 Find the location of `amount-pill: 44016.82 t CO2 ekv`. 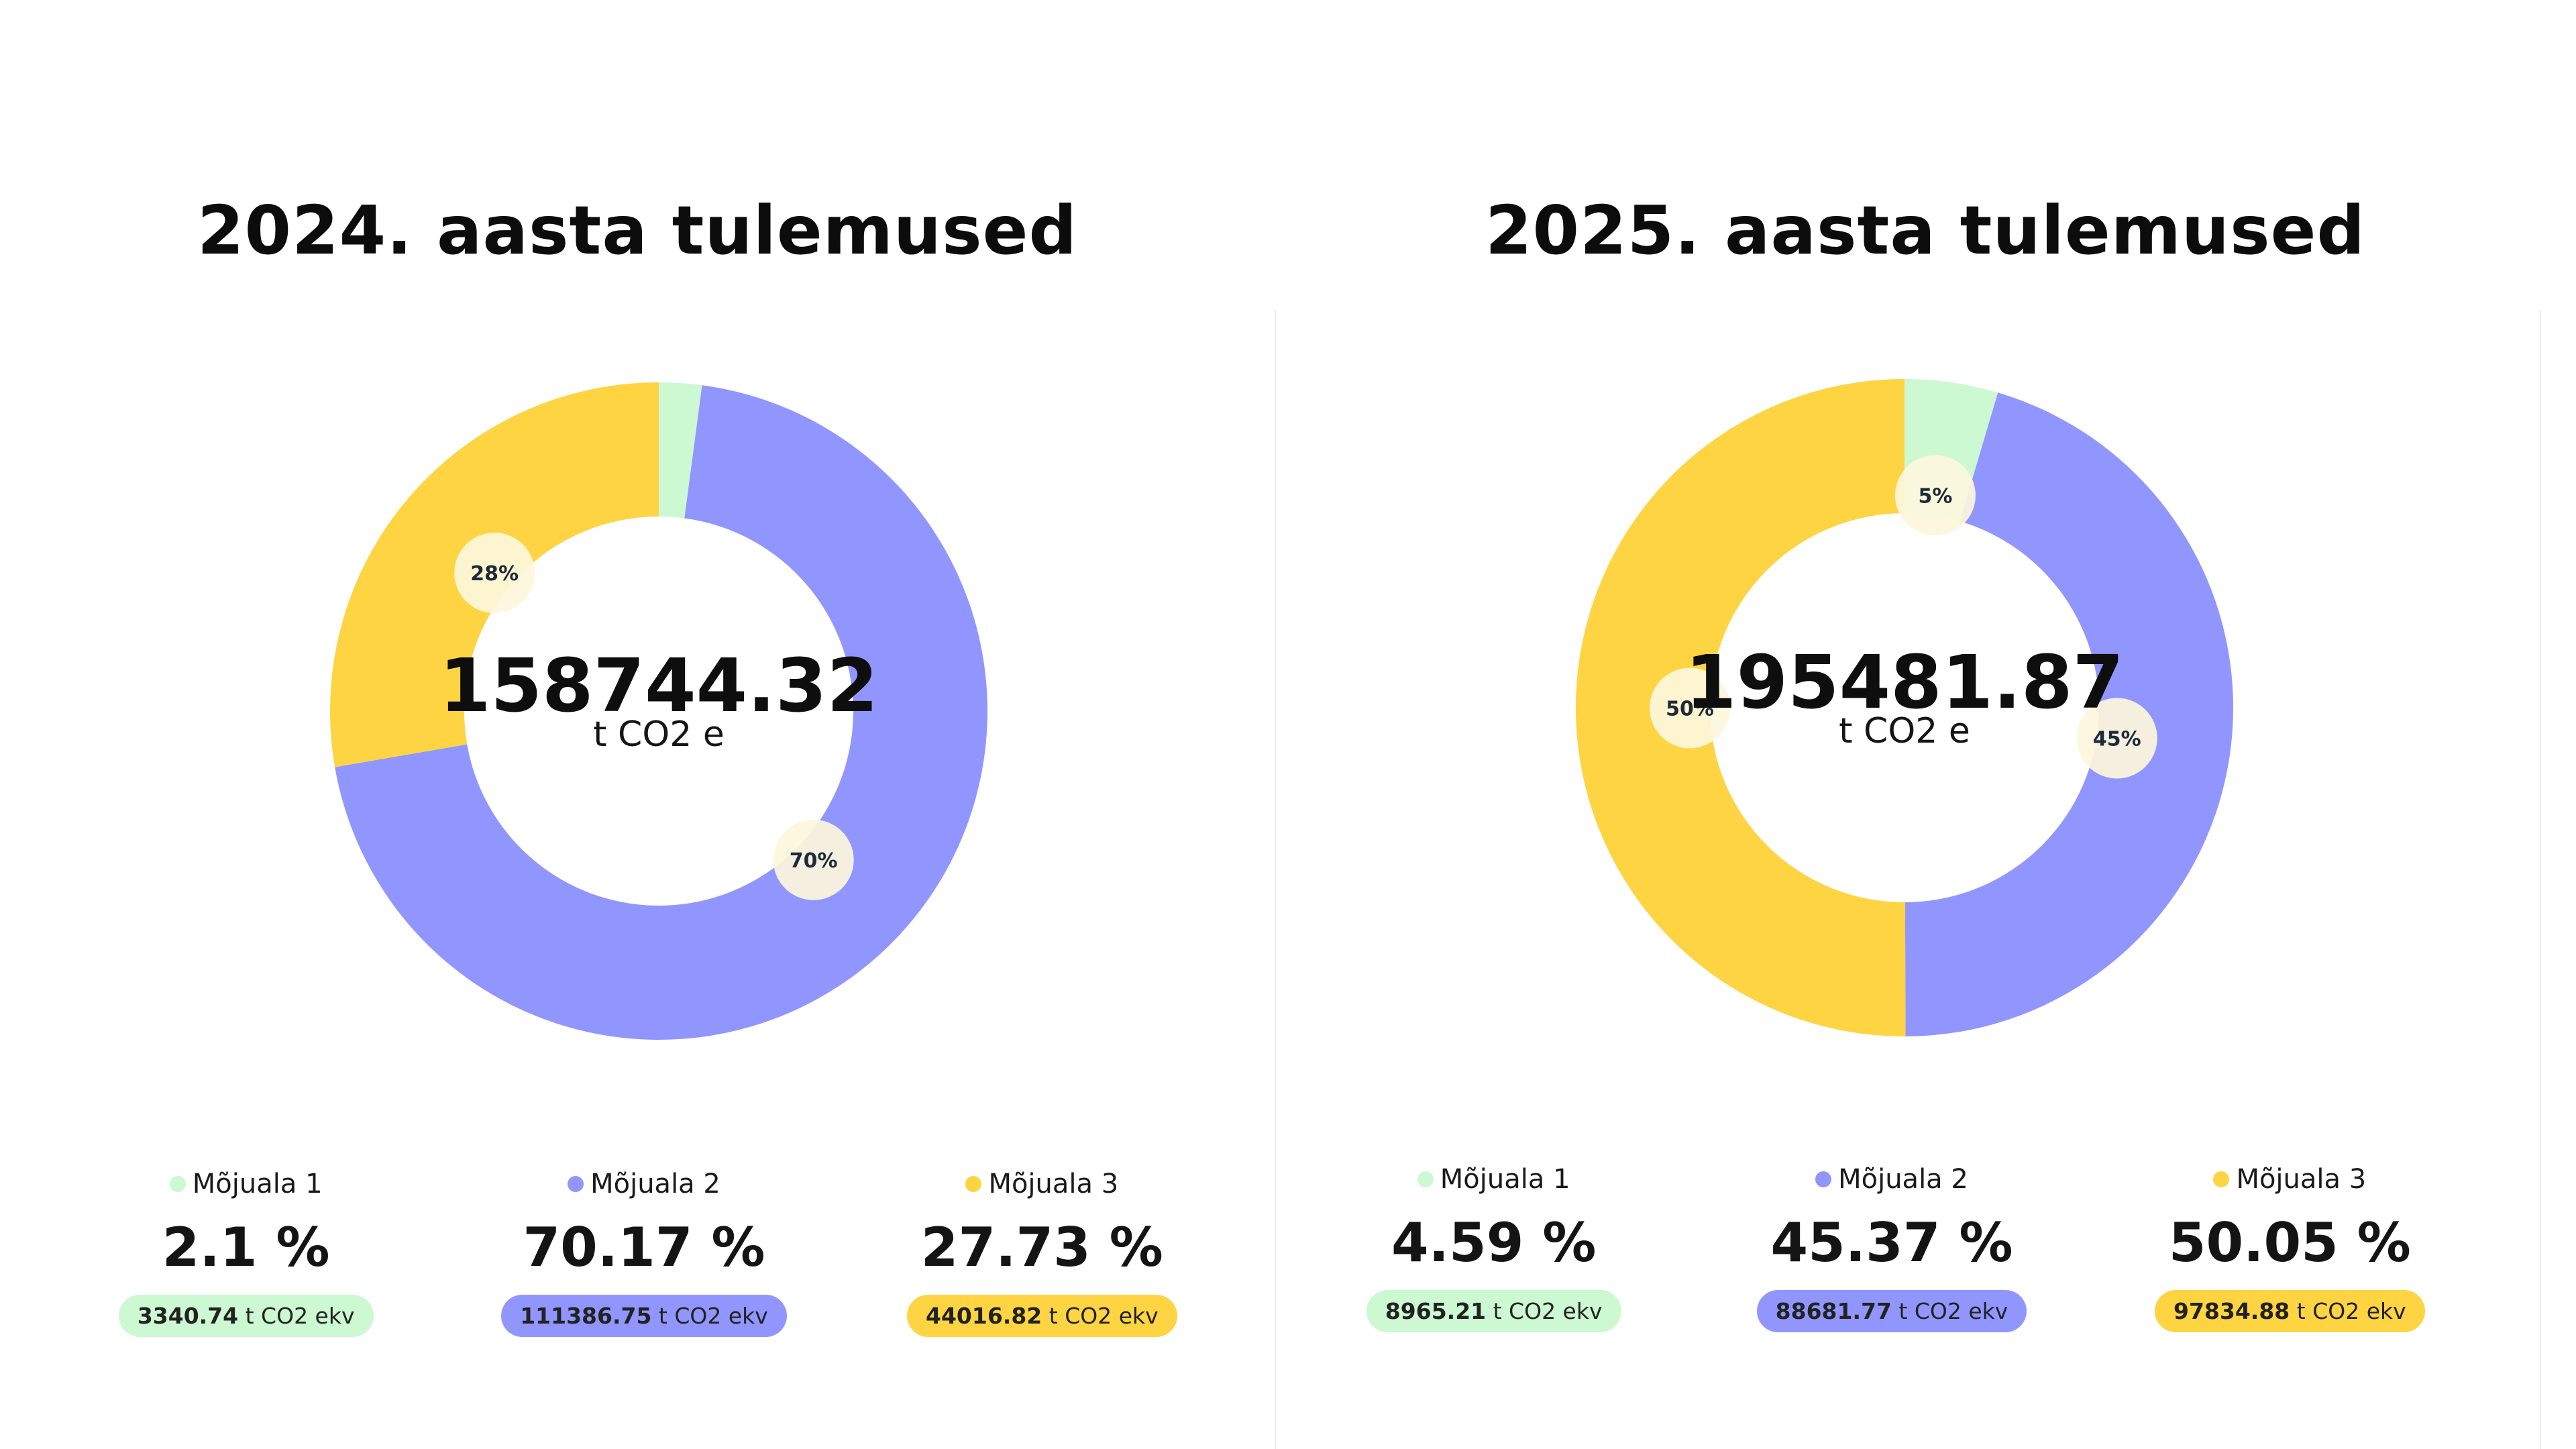

amount-pill: 44016.82 t CO2 ekv is located at coordinates (1041, 1316).